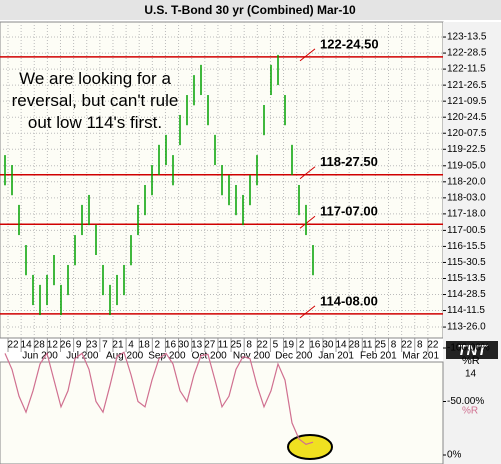  I want to click on tnt-logo: TNT, so click(472, 350).